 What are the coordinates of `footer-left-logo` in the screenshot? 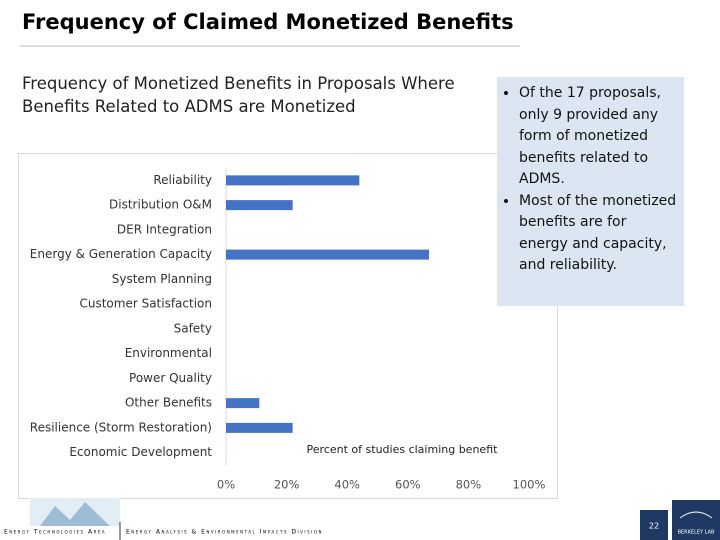 It's located at (75, 512).